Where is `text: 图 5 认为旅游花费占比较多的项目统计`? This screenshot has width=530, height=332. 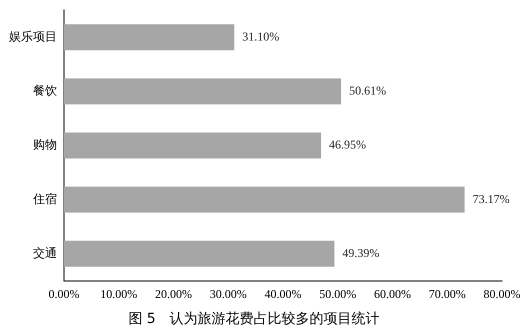
text: 图 5 认为旅游花费占比较多的项目统计 is located at coordinates (254, 319).